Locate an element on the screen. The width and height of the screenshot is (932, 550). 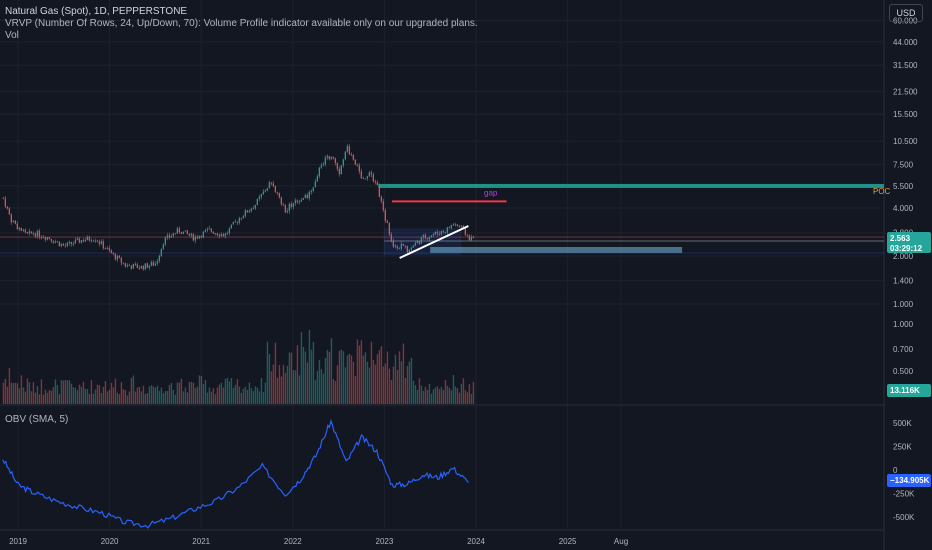
symbol-legend: Natural Gas (Spot), 1D, PEPPERSTONE is located at coordinates (96, 11).